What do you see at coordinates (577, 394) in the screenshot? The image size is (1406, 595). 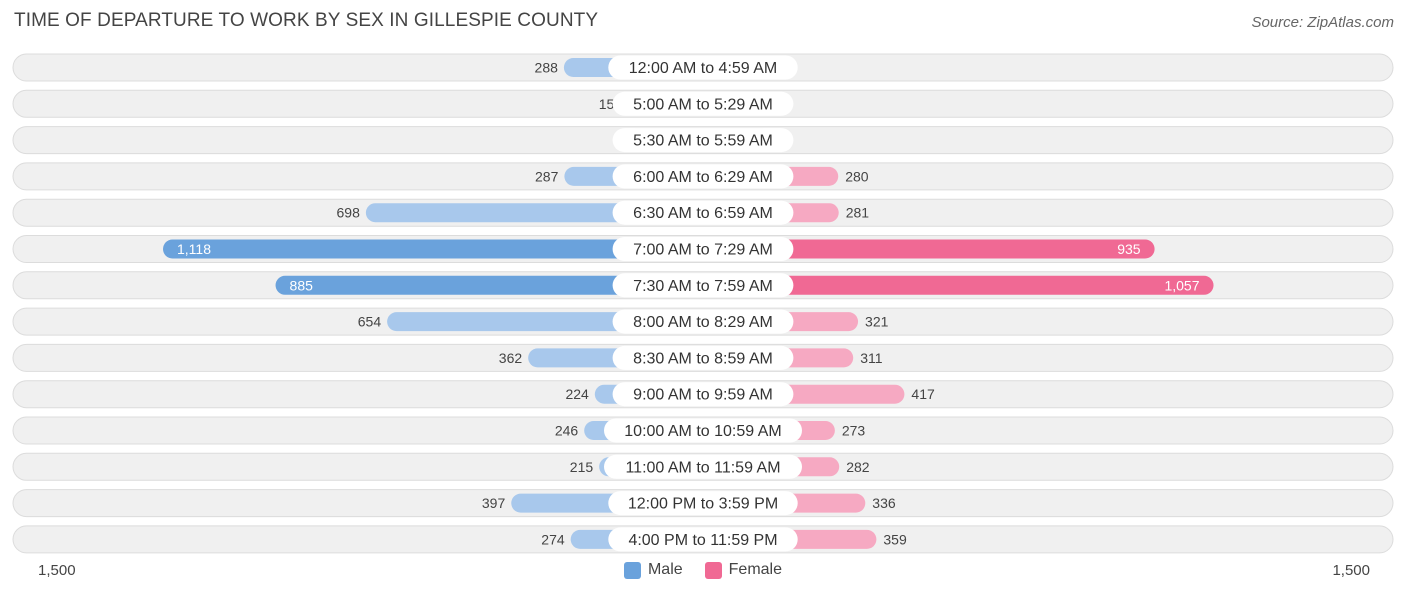 I see `value-label-male: 224` at bounding box center [577, 394].